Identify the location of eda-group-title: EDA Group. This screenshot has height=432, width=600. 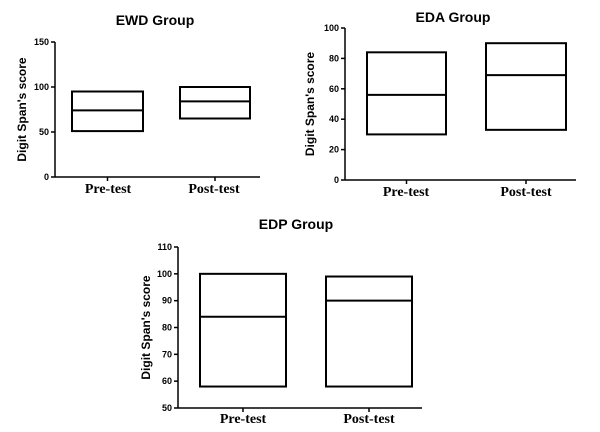
(453, 17).